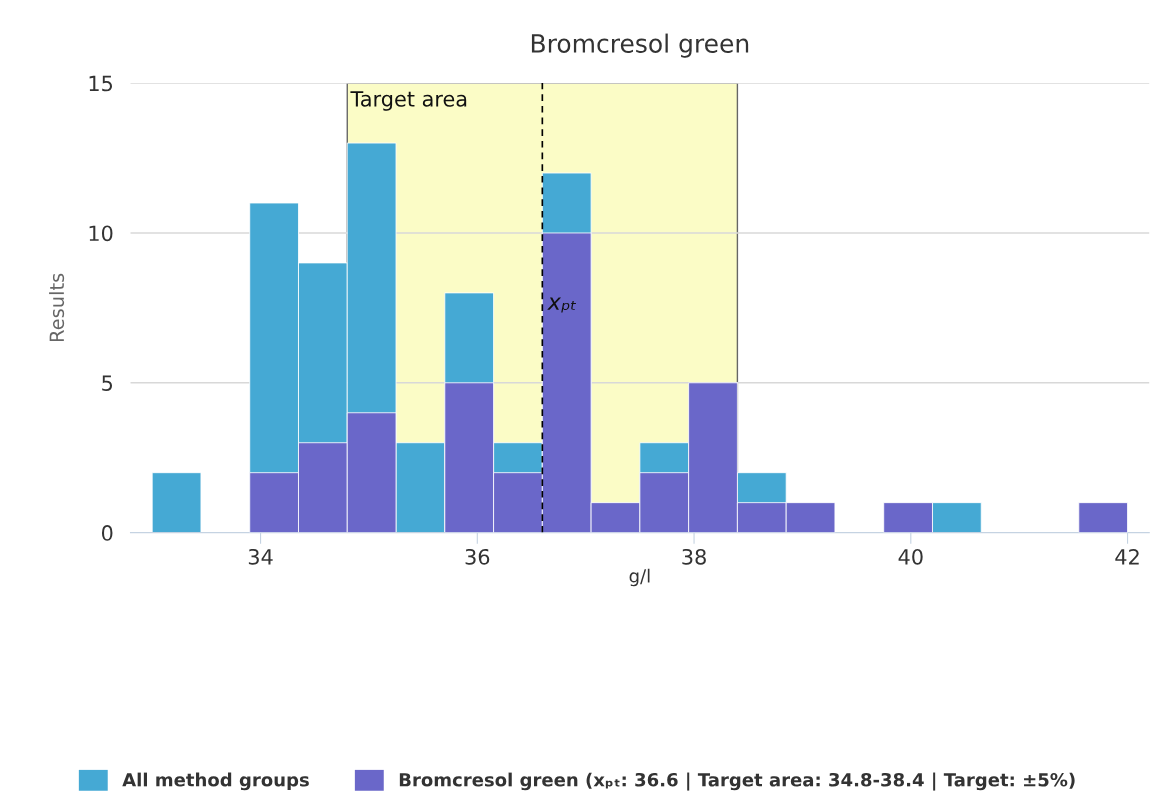 The height and width of the screenshot is (807, 1155). Describe the element at coordinates (260, 556) in the screenshot. I see `x-tick-label: 34` at that location.